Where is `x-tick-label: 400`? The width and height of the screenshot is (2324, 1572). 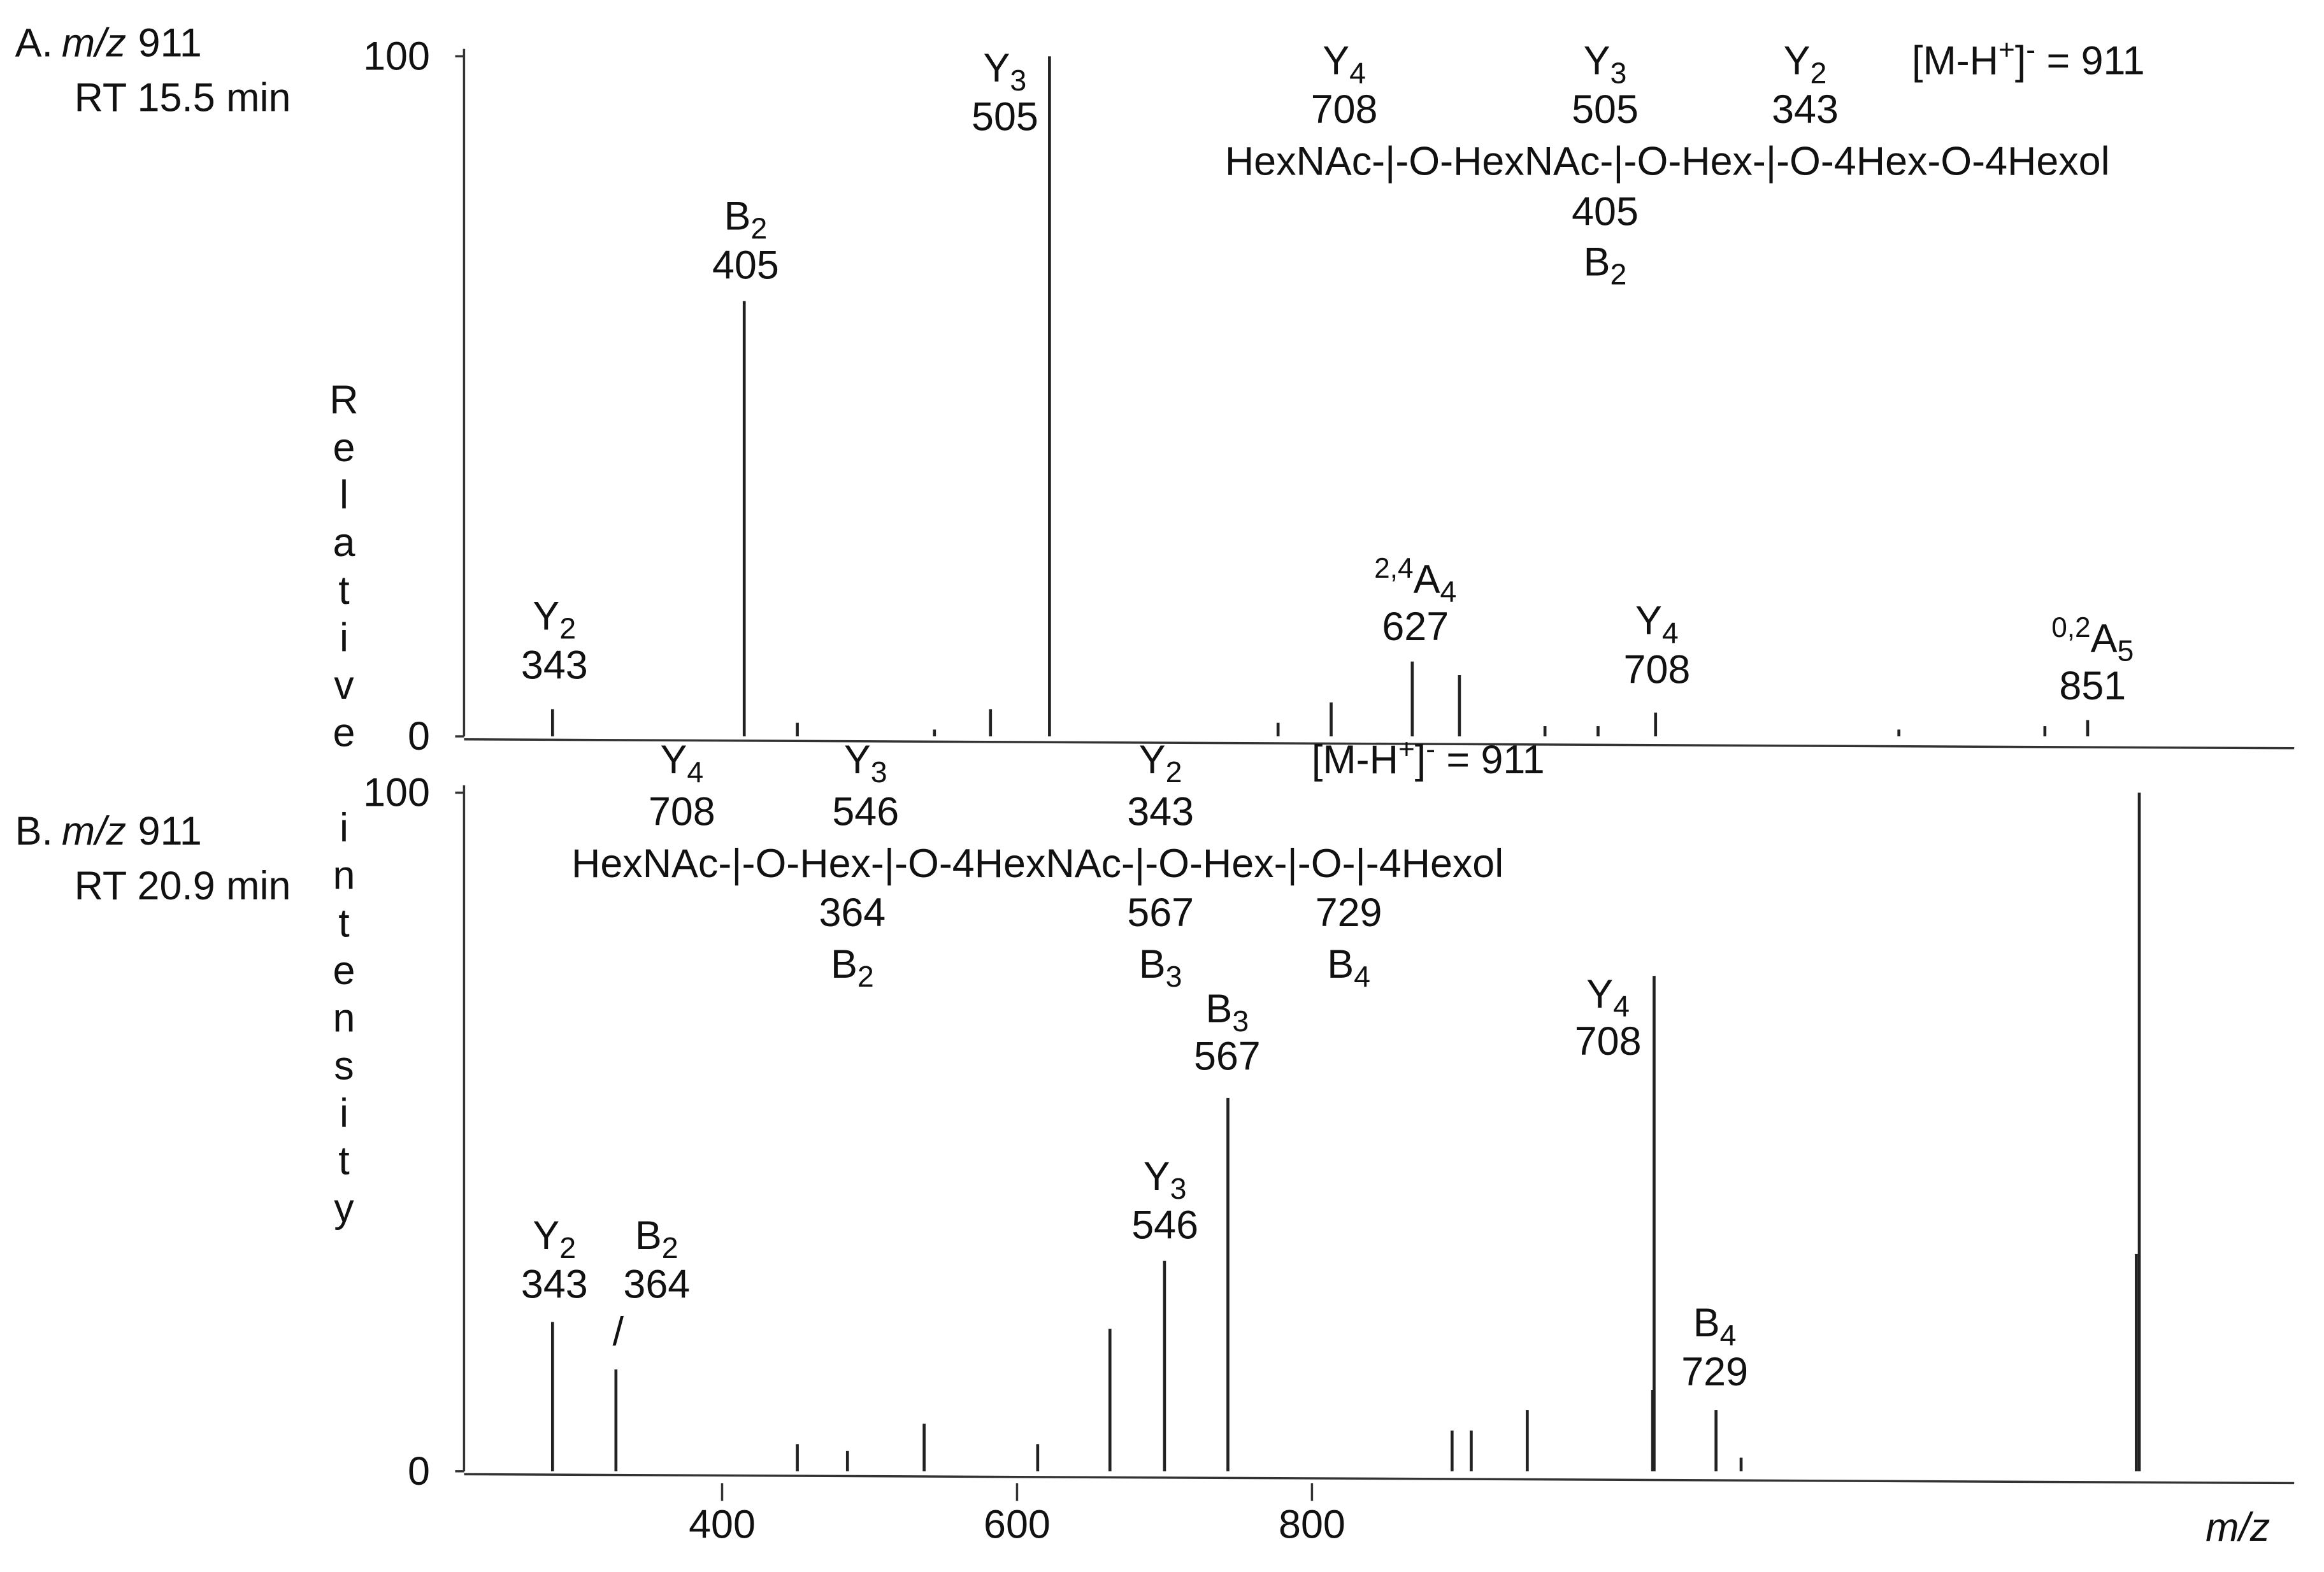
x-tick-label: 400 is located at coordinates (723, 1524).